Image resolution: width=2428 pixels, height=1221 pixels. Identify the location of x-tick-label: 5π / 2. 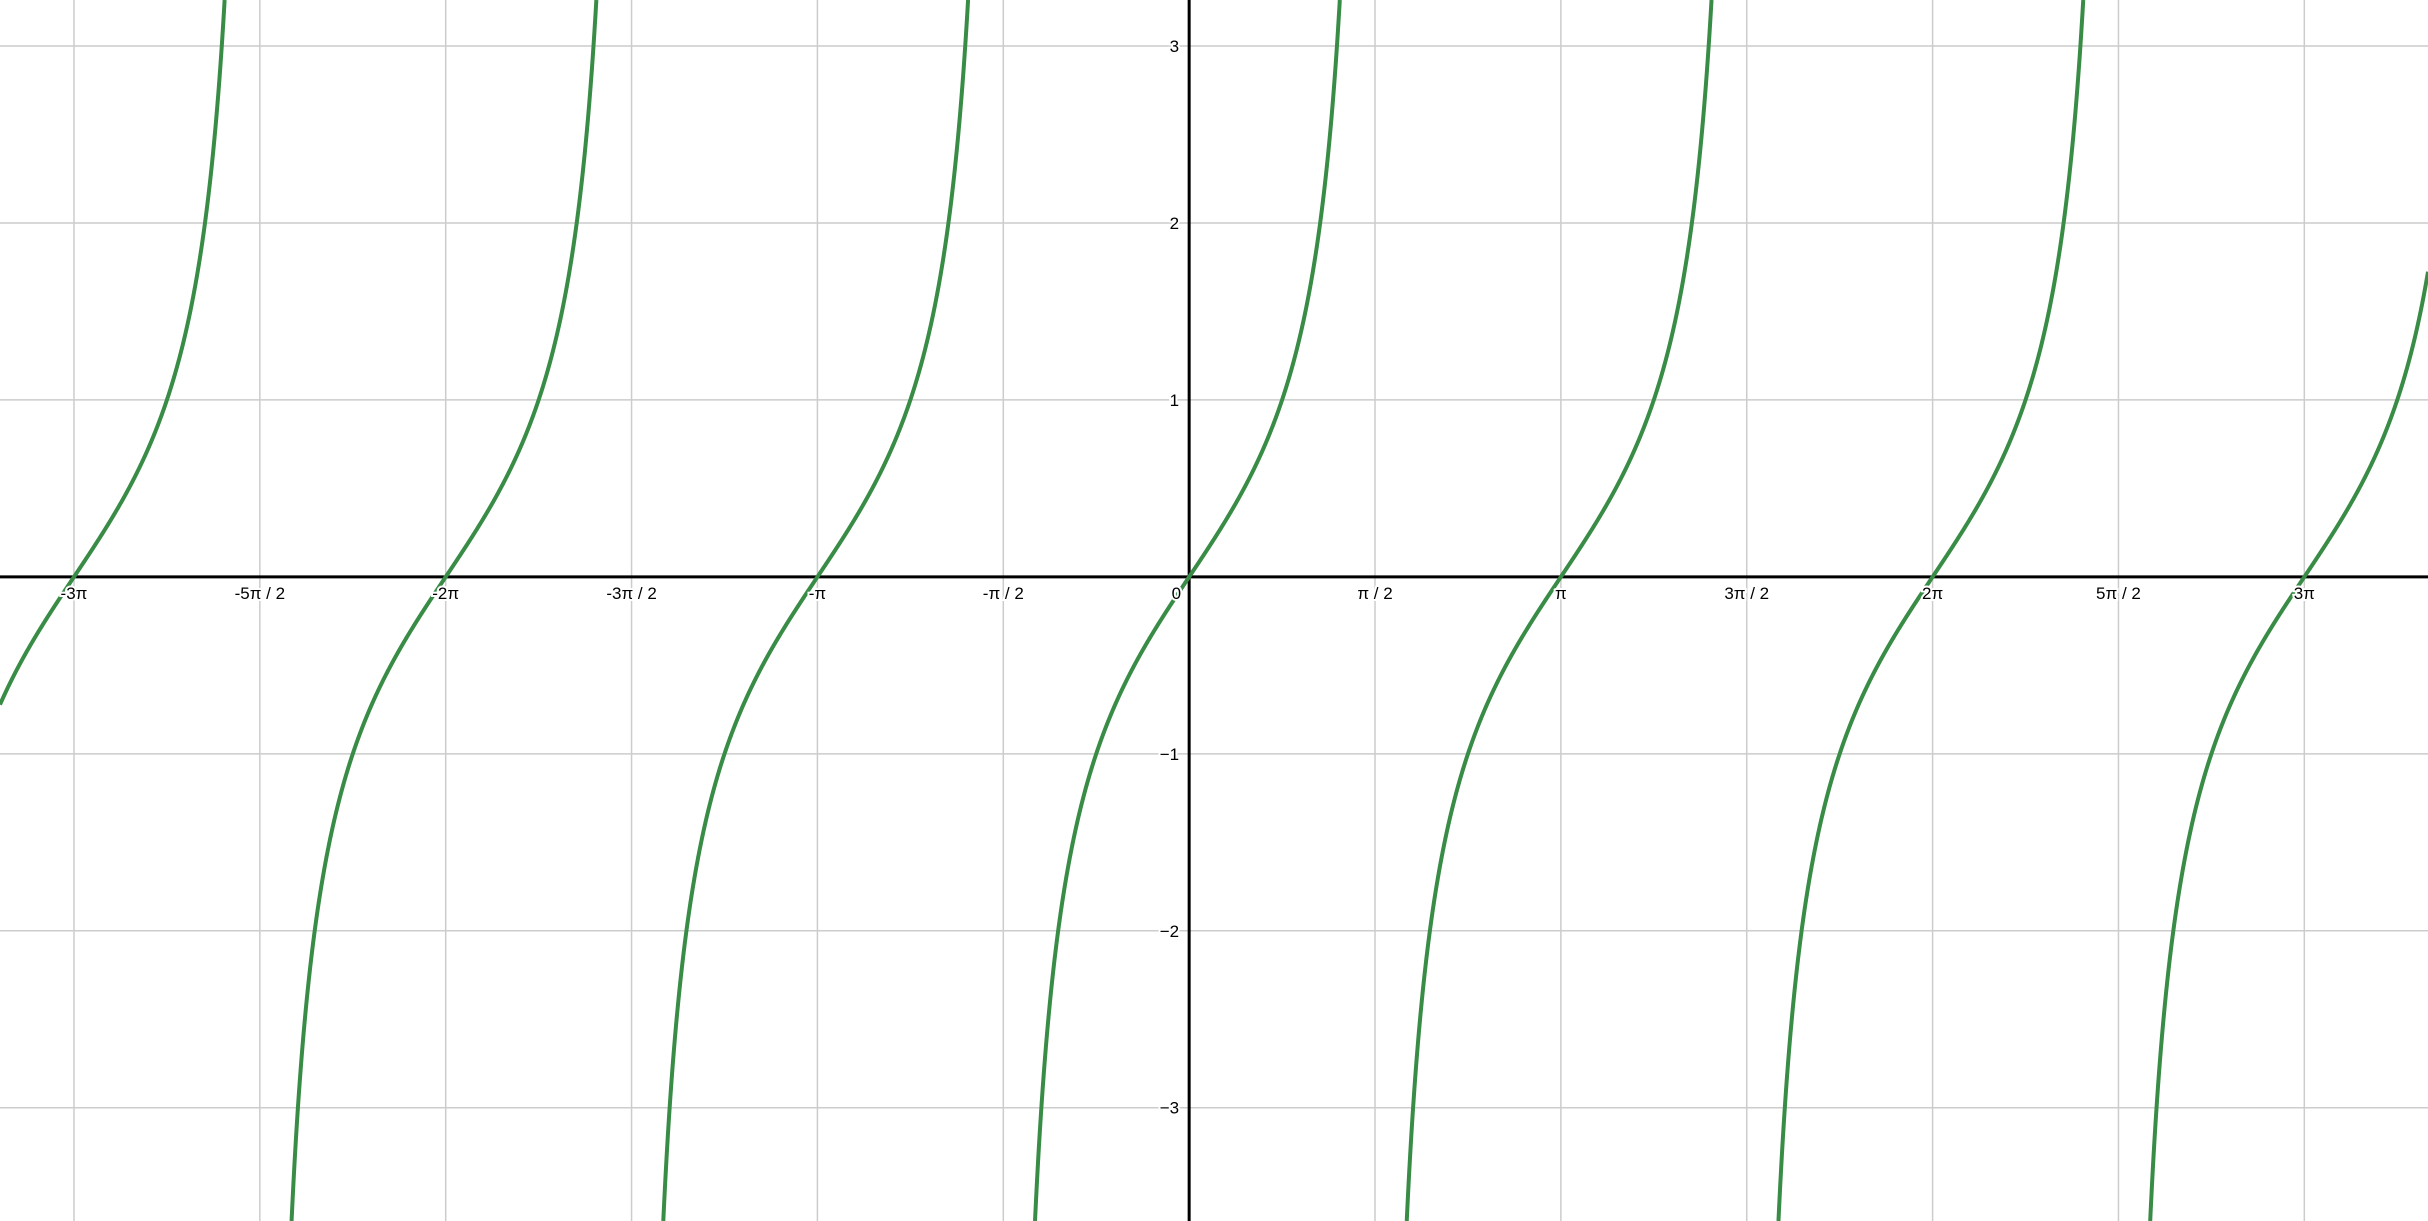
(2118, 593).